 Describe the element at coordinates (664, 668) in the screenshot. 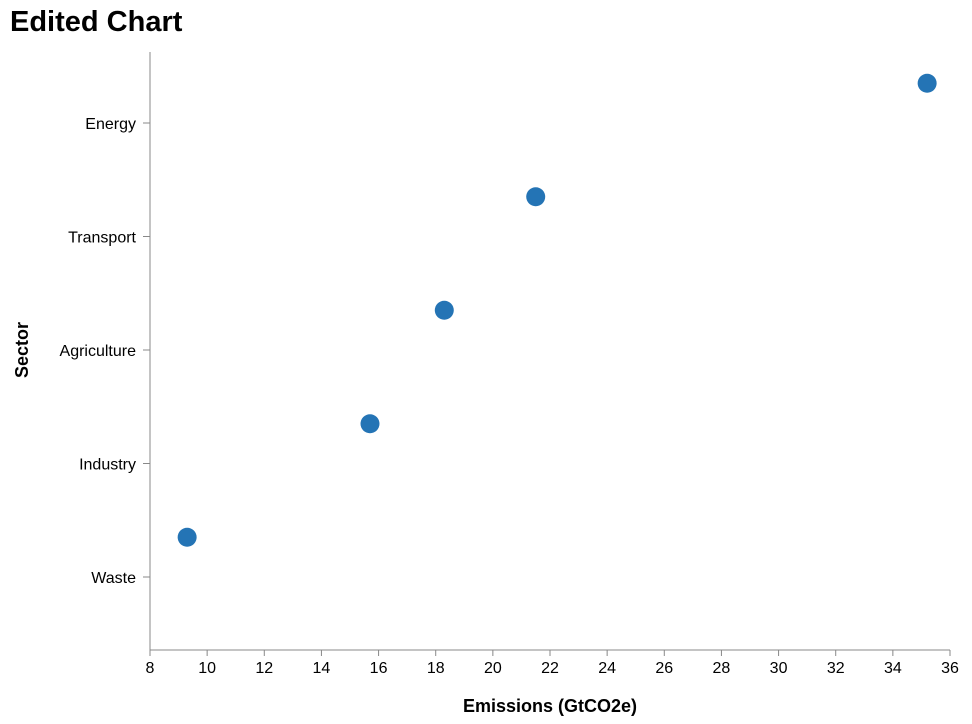

I see `x-tick-label: 26` at that location.